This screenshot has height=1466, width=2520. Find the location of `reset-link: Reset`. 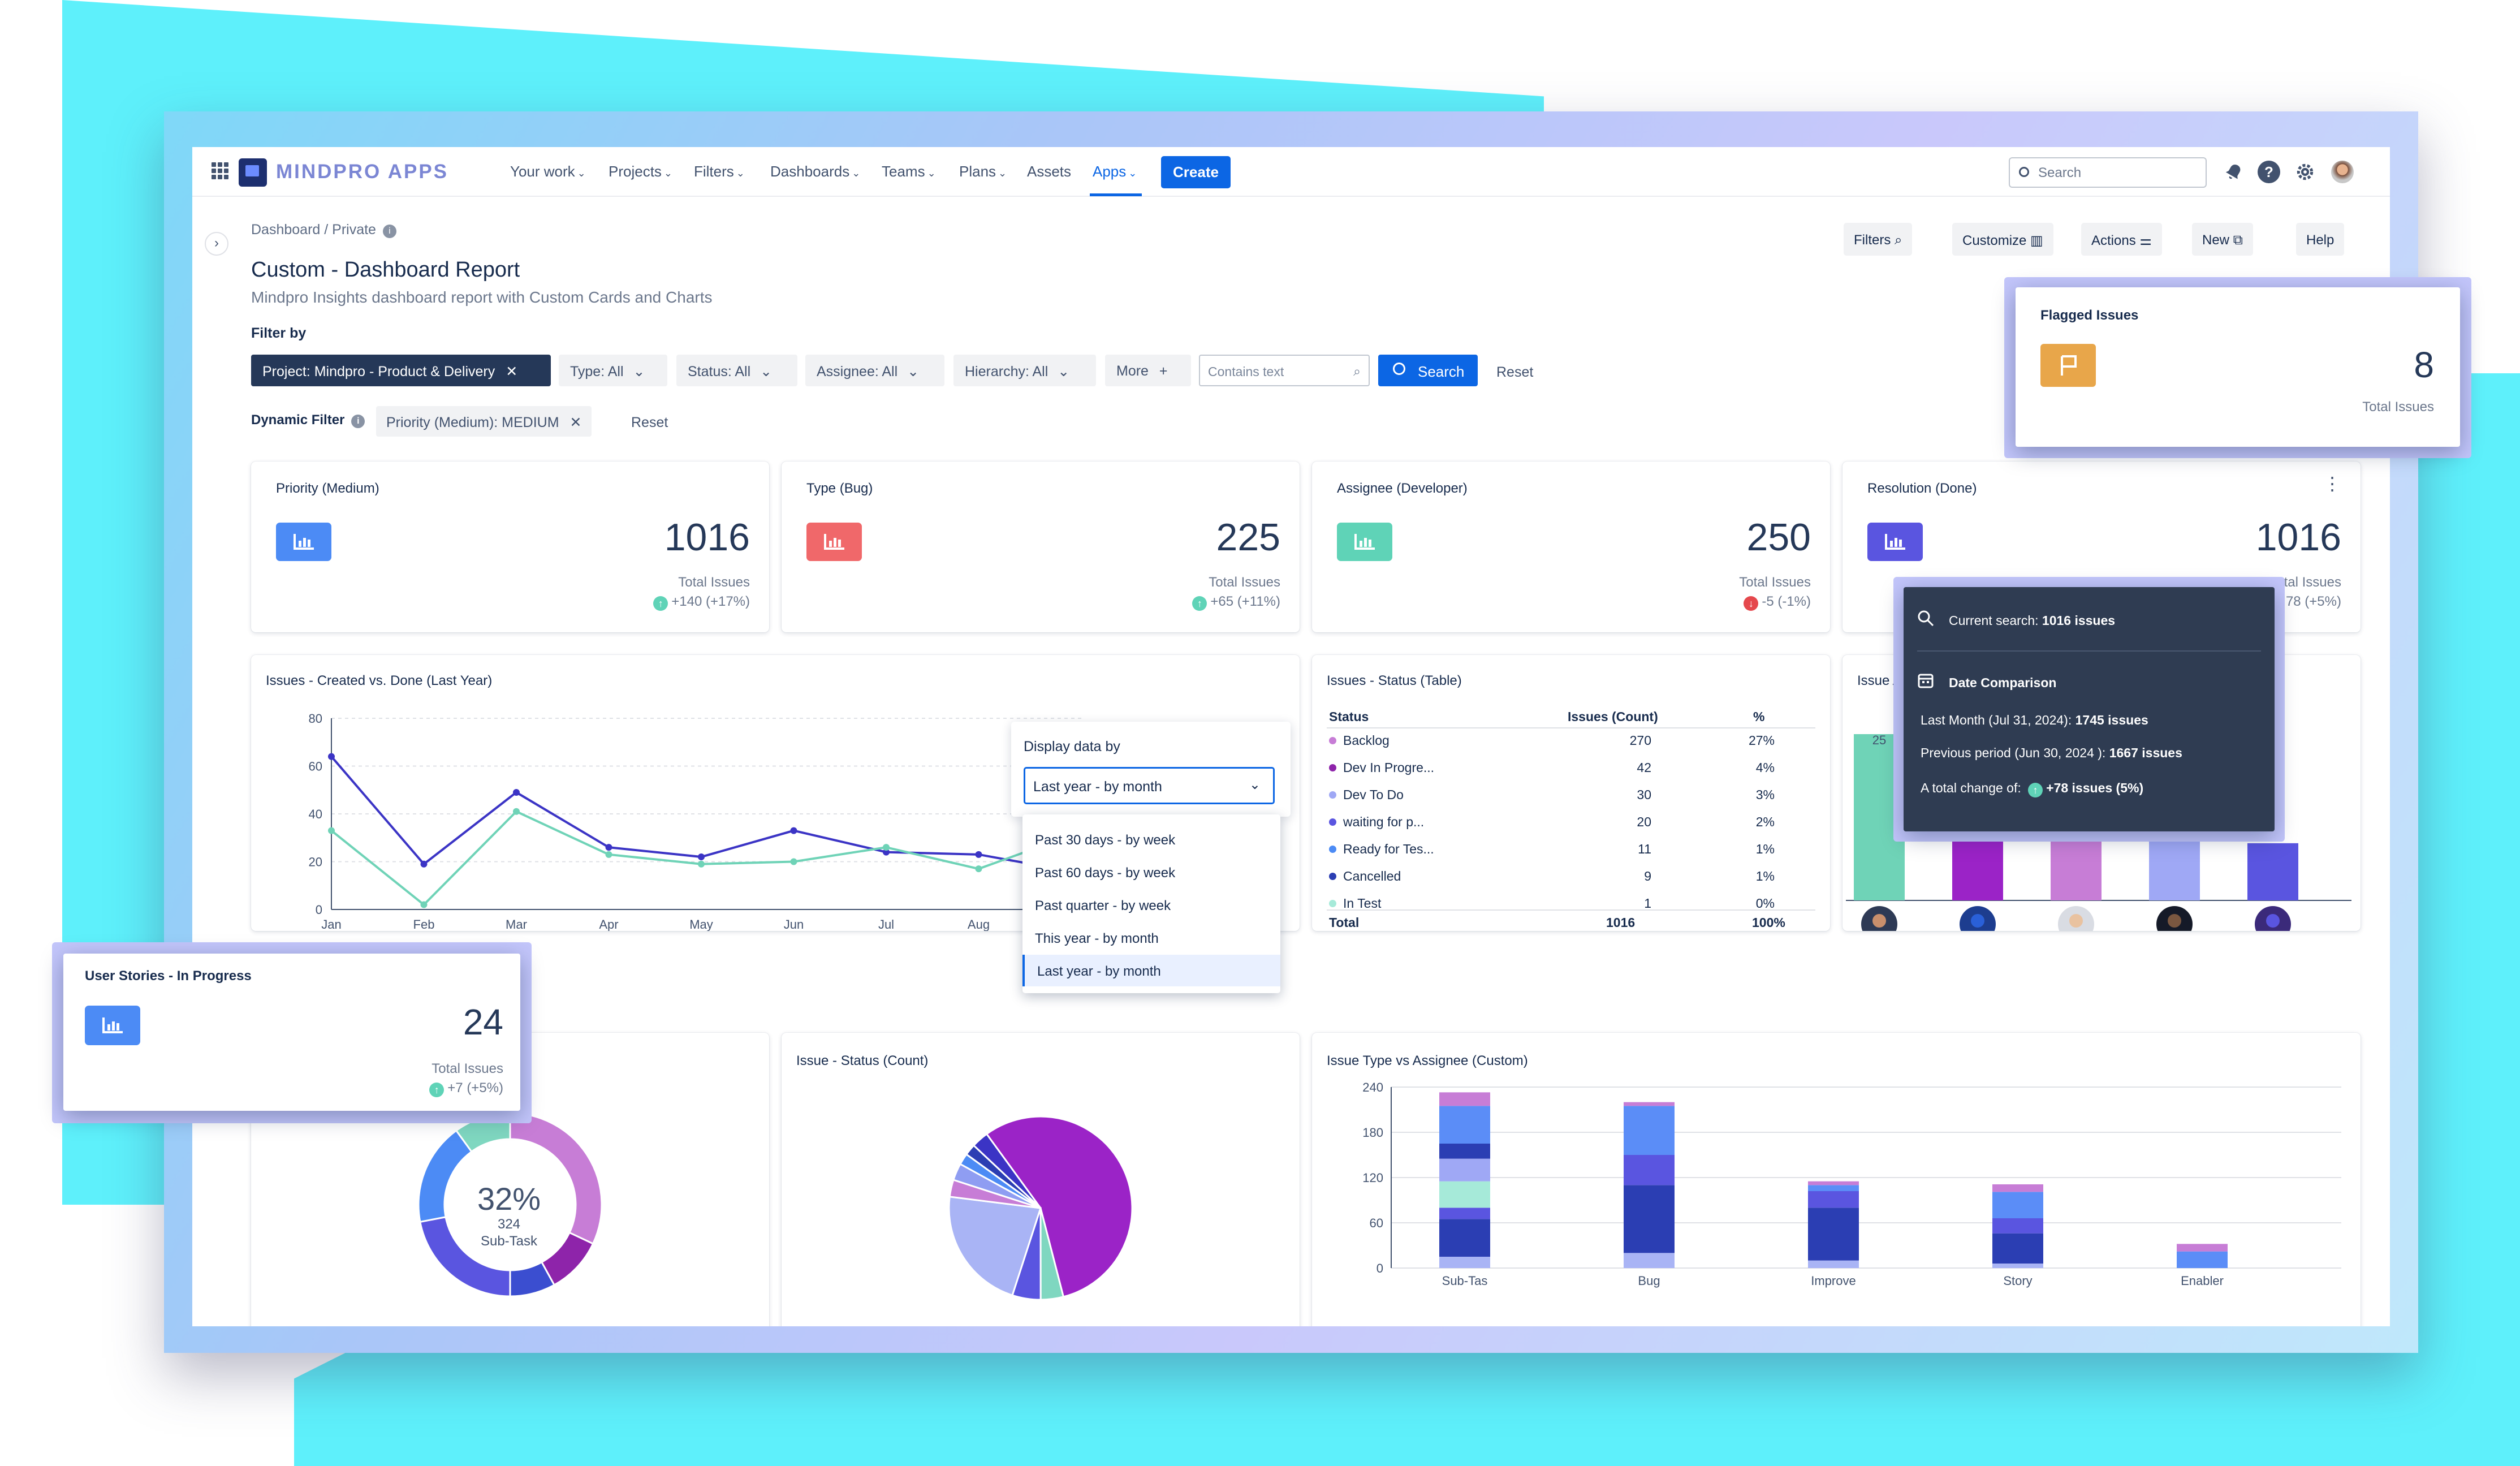

reset-link: Reset is located at coordinates (1515, 372).